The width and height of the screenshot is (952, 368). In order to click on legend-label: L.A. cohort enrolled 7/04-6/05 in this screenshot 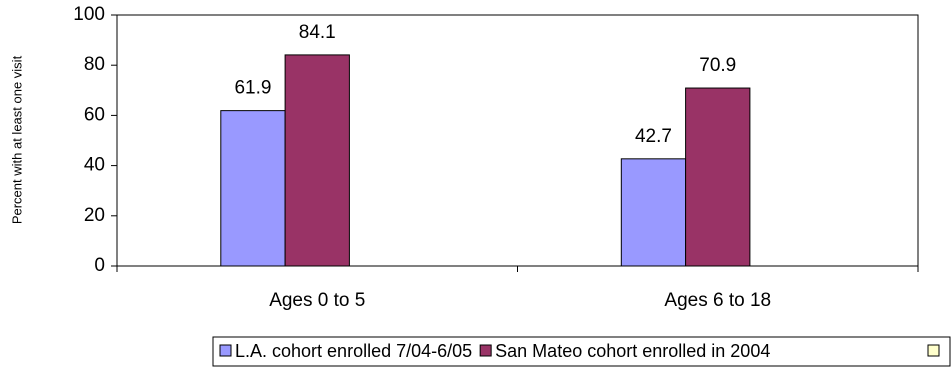, I will do `click(353, 351)`.